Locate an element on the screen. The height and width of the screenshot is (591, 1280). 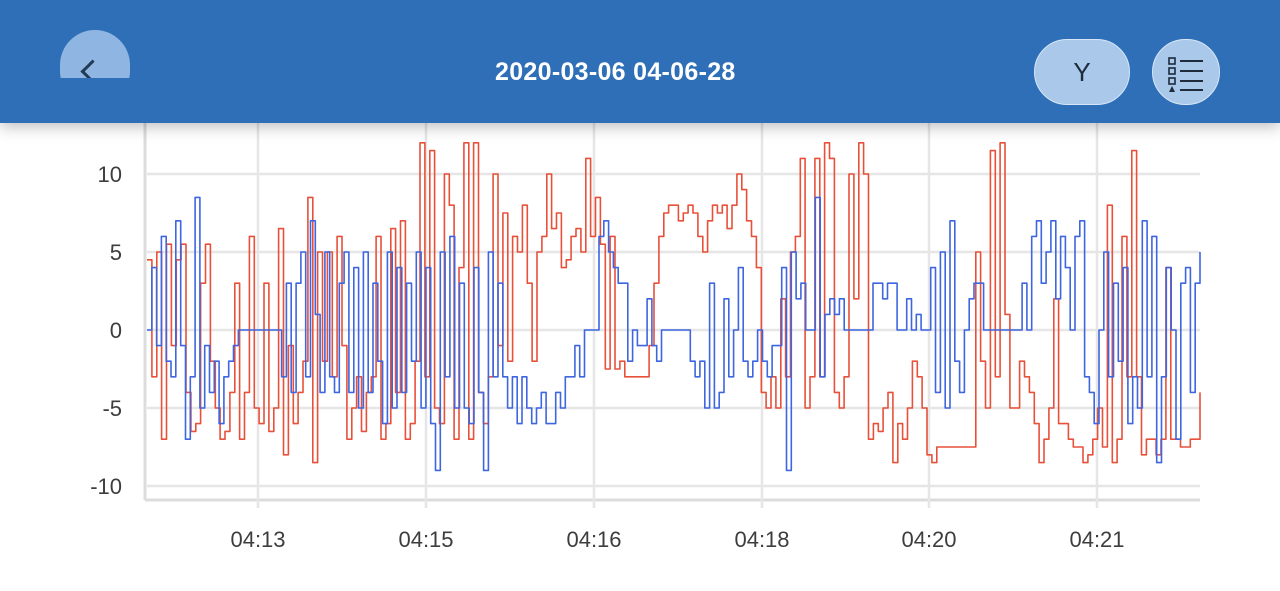
x-tick-label: 04:15 is located at coordinates (425, 539).